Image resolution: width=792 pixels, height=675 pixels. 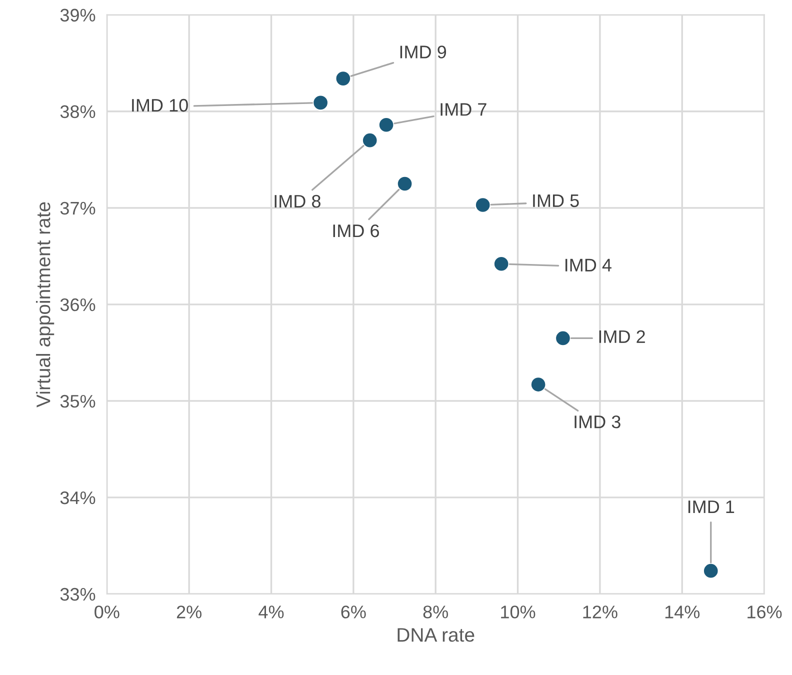 I want to click on y-tick-label: 33%, so click(x=78, y=594).